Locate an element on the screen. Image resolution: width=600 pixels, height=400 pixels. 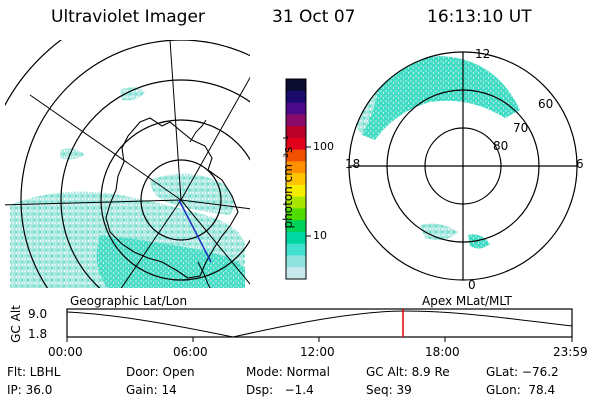
colorbar-ticks is located at coordinates (308, 191).